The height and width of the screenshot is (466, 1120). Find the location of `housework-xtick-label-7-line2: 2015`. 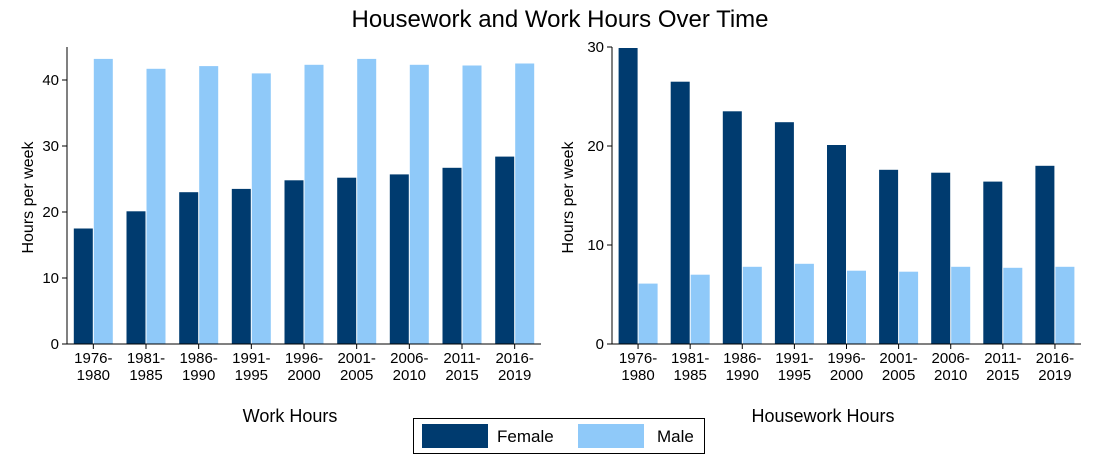

housework-xtick-label-7-line2: 2015 is located at coordinates (1002, 375).